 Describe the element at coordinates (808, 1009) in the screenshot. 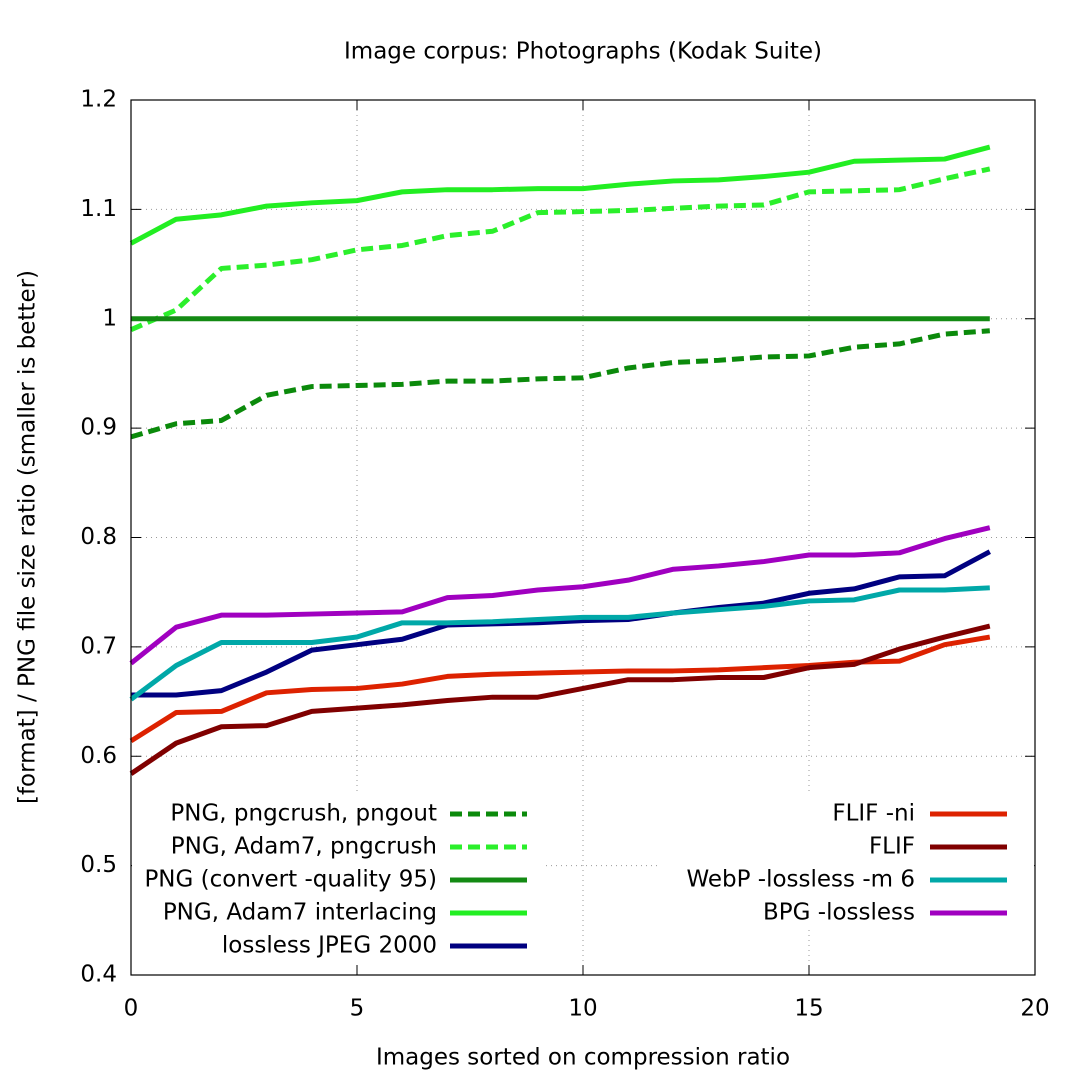

I see `x-tick-label: 15` at that location.